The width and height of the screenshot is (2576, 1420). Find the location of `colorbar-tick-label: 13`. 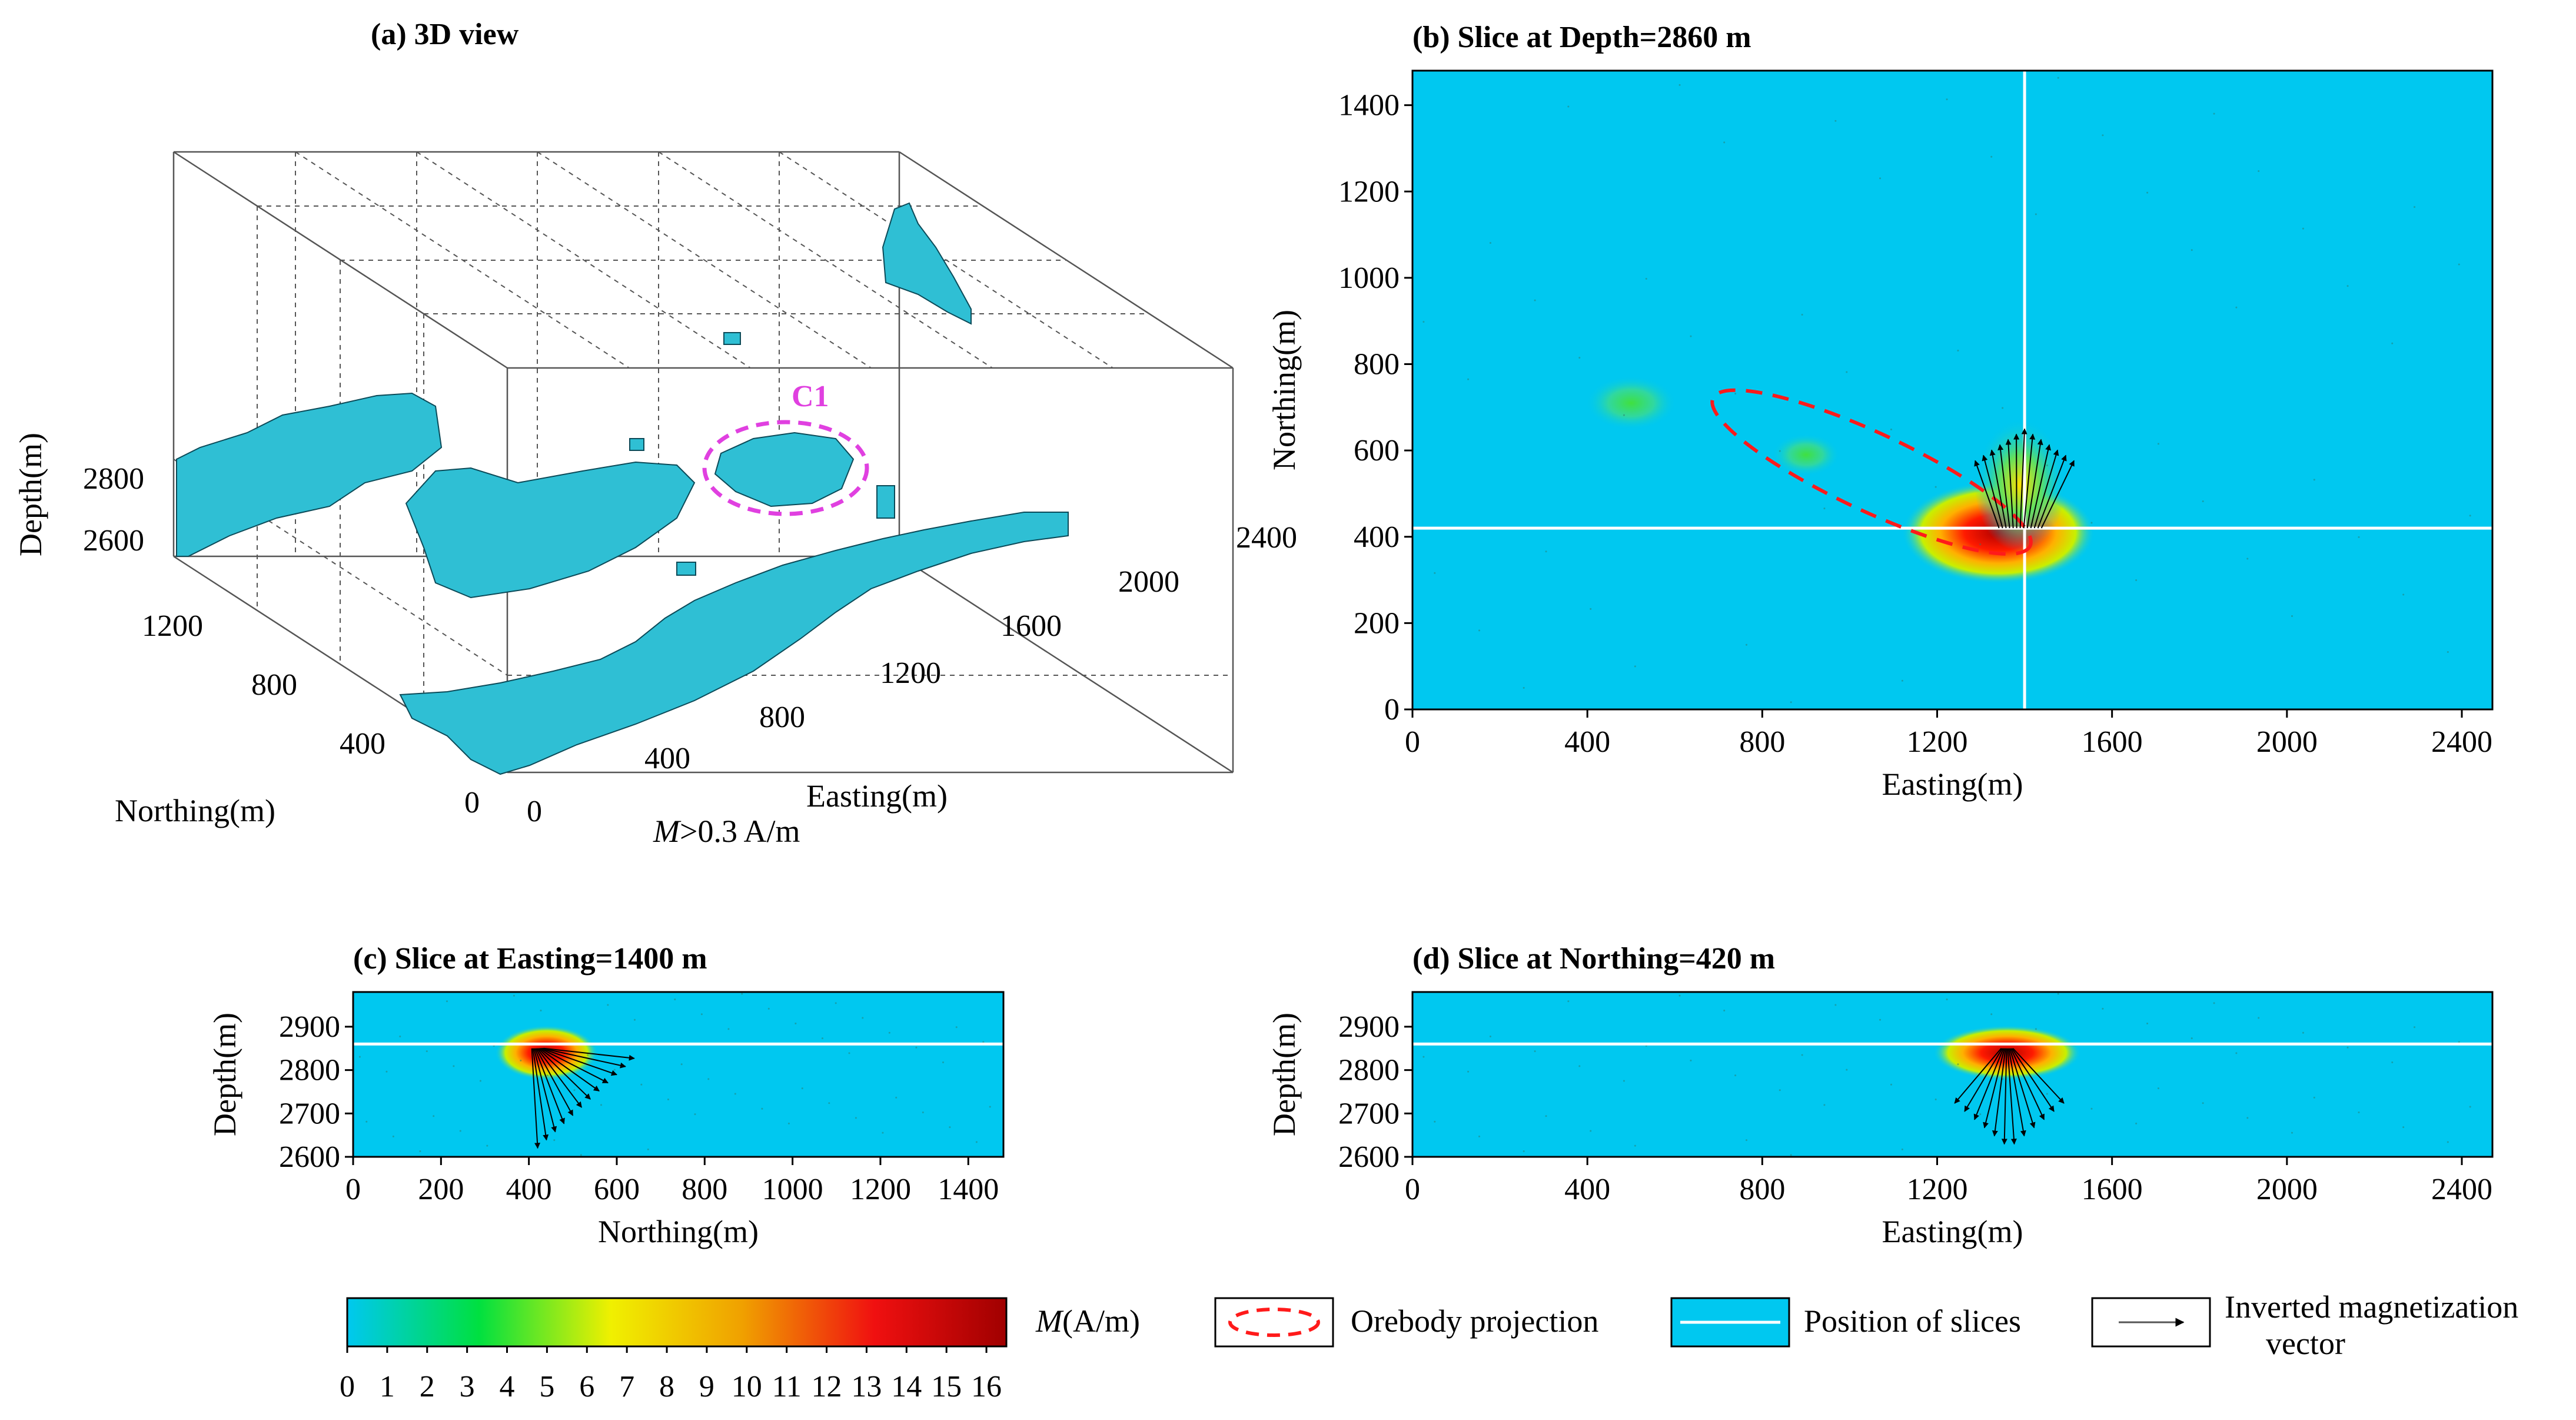

colorbar-tick-label: 13 is located at coordinates (866, 1387).